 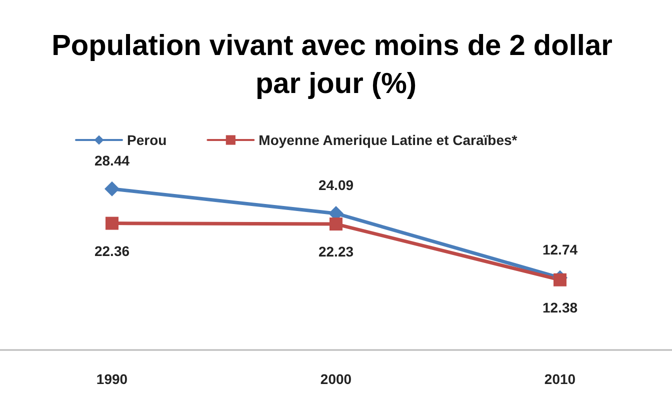 I want to click on legend-label: Perou, so click(x=147, y=140).